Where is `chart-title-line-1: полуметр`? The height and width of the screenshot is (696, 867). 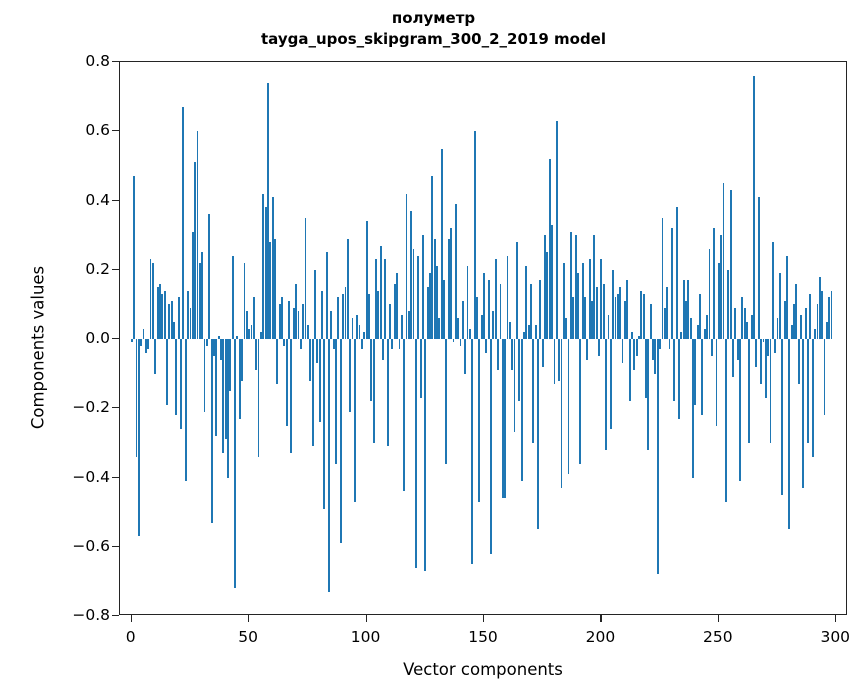
chart-title-line-1: полуметр is located at coordinates (433, 18).